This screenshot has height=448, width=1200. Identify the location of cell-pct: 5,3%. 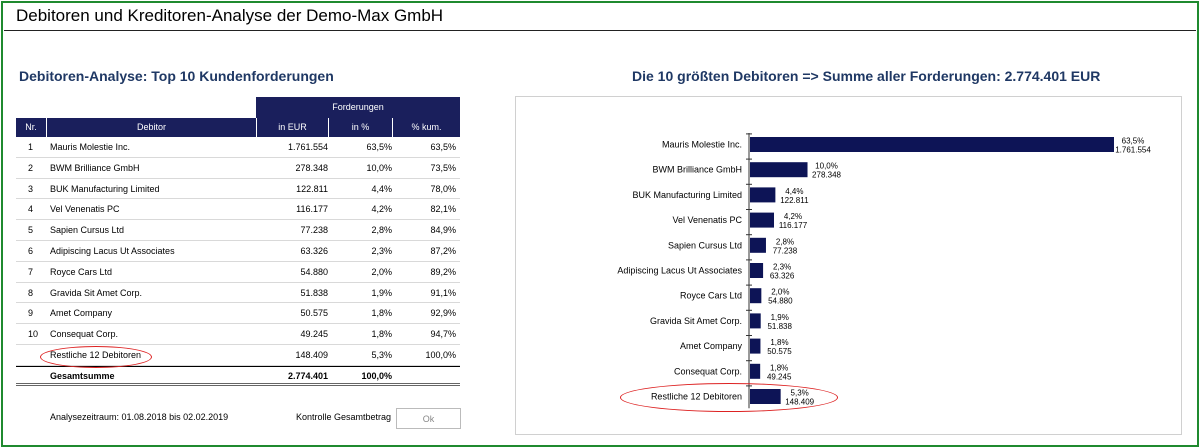
(381, 354).